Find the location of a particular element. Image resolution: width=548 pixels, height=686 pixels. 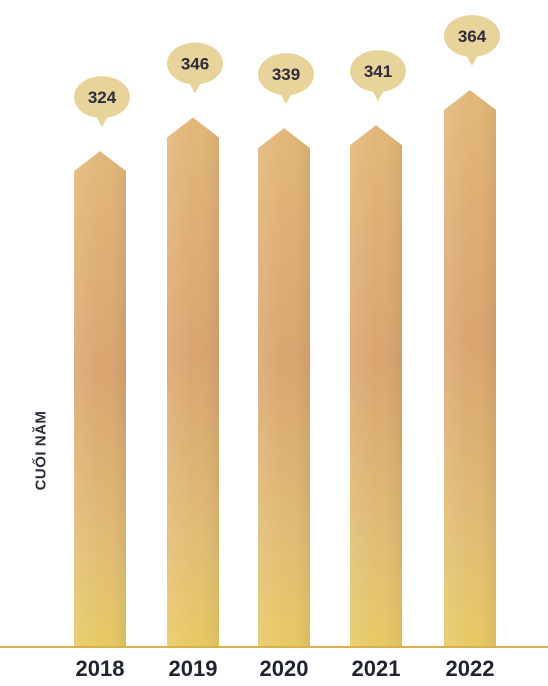

value-bubble-2019: 346 is located at coordinates (195, 68).